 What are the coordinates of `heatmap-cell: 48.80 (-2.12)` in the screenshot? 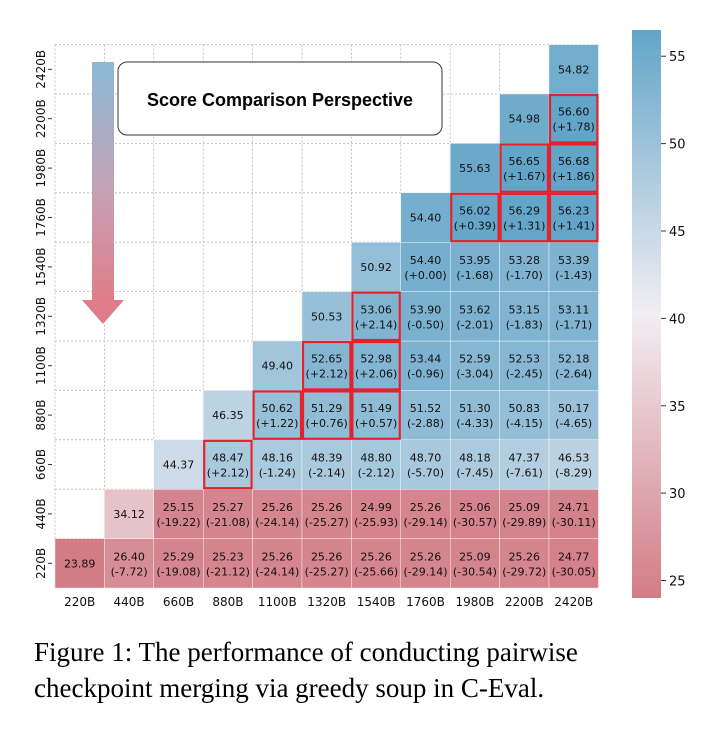 It's located at (376, 464).